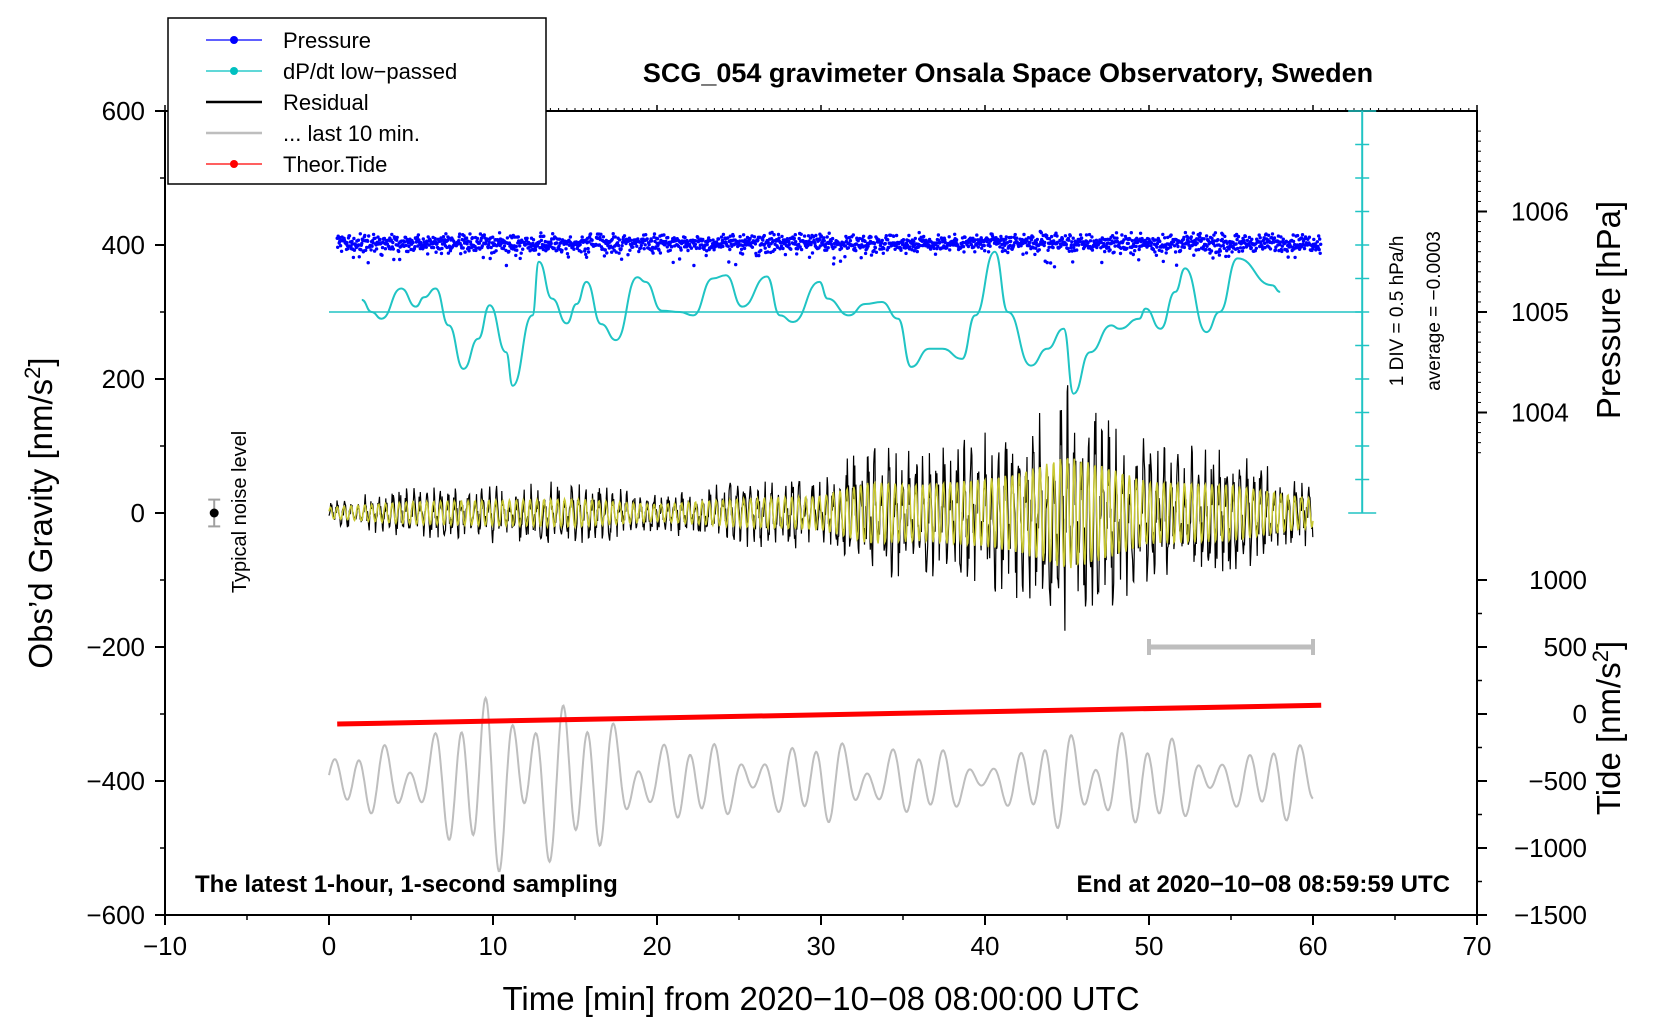 The image size is (1660, 1020). Describe the element at coordinates (1149, 946) in the screenshot. I see `x-tick-label: 50` at that location.